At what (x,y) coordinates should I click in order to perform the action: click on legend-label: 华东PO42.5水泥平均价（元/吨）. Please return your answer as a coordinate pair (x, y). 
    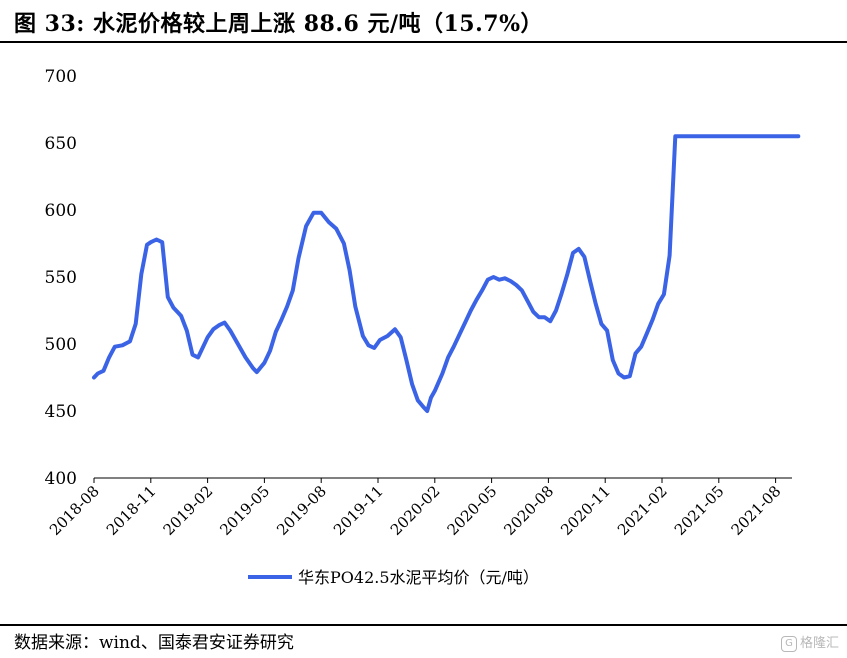
    Looking at the image, I should click on (418, 577).